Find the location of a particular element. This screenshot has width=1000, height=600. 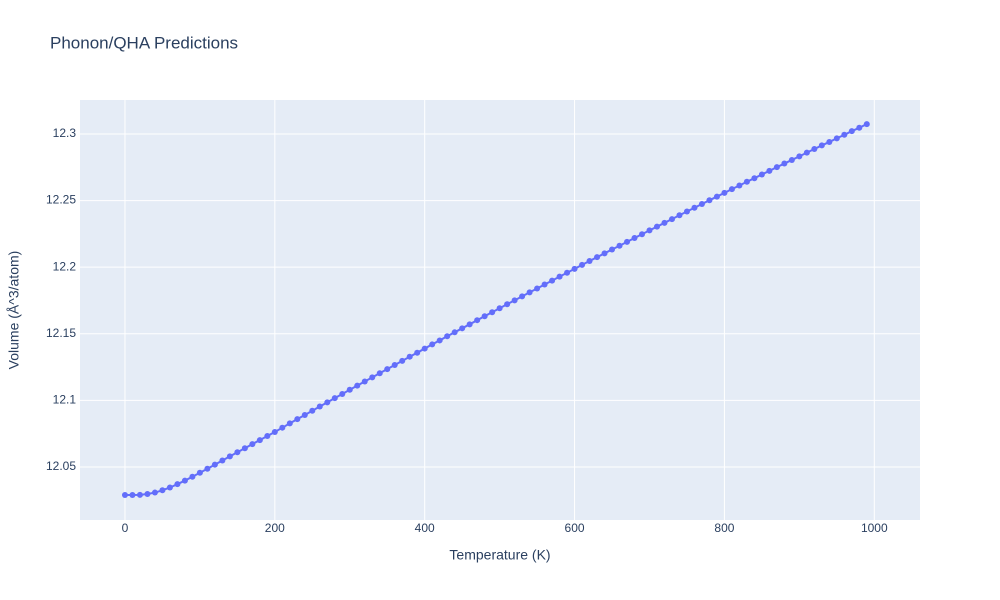

x-tick-label: 800 is located at coordinates (724, 528).